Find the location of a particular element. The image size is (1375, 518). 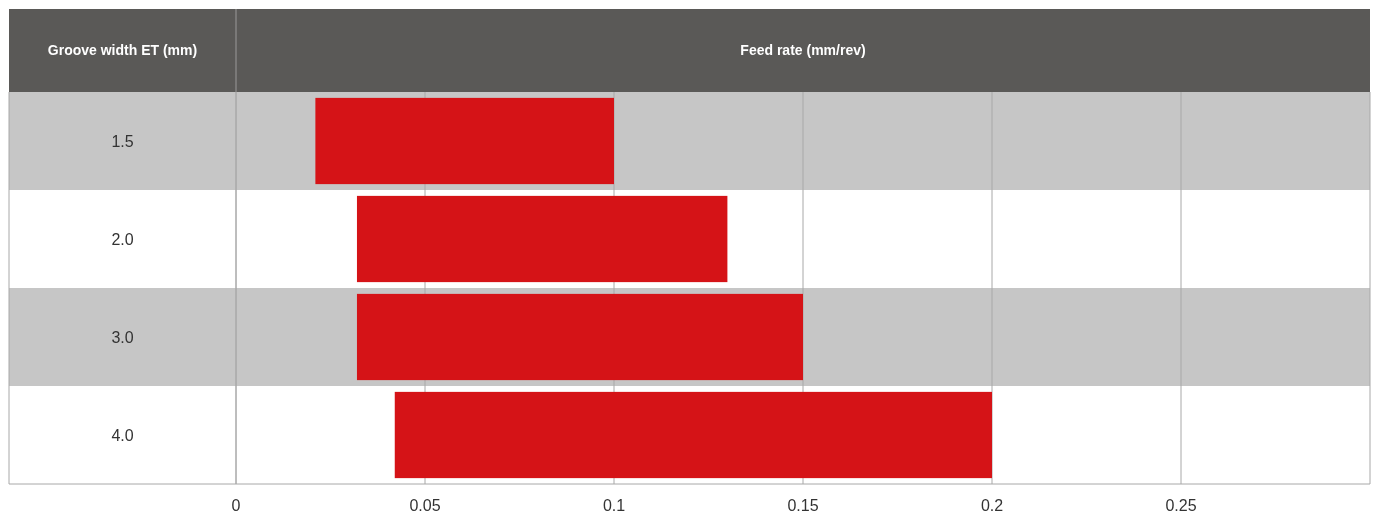

y-tick-label: 2.0 is located at coordinates (122, 239).